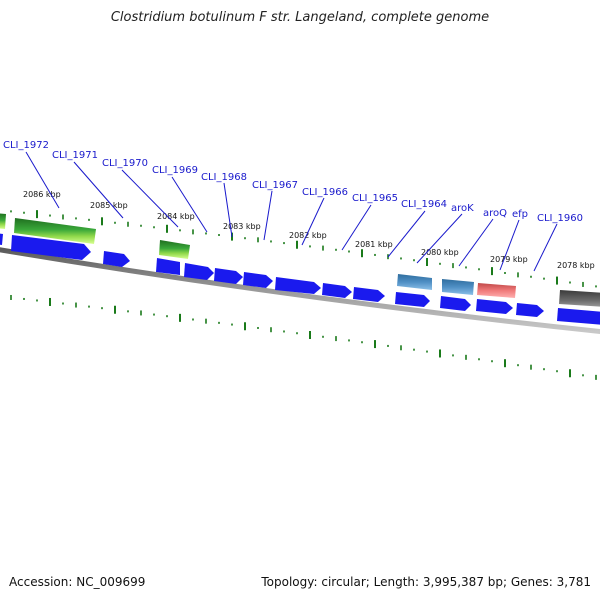 This screenshot has height=600, width=600. I want to click on kbp-label: 2079 kbp, so click(509, 259).